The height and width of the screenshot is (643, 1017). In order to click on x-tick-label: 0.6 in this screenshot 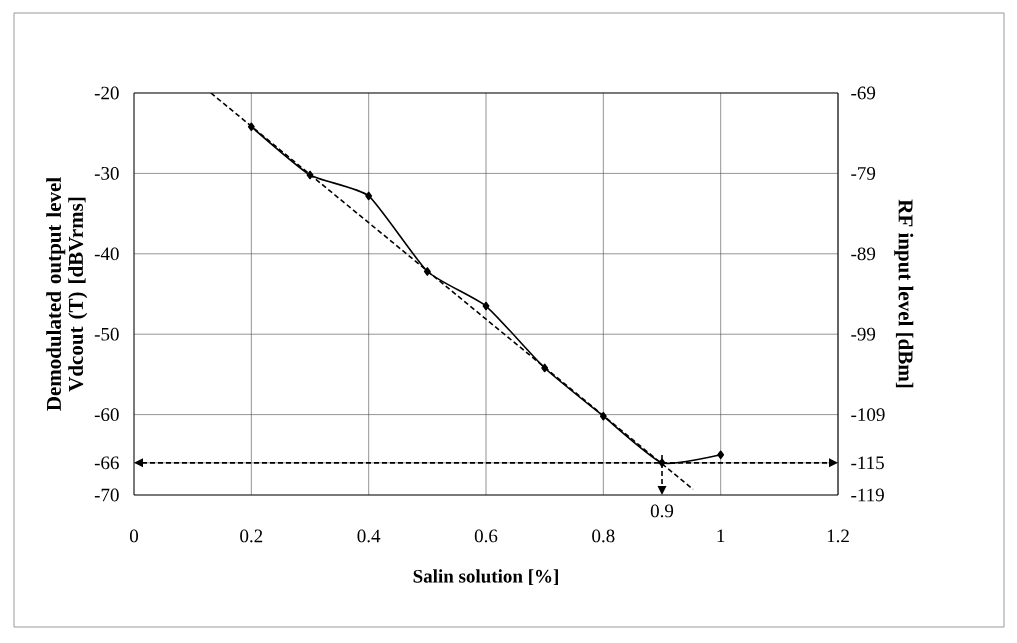, I will do `click(486, 536)`.